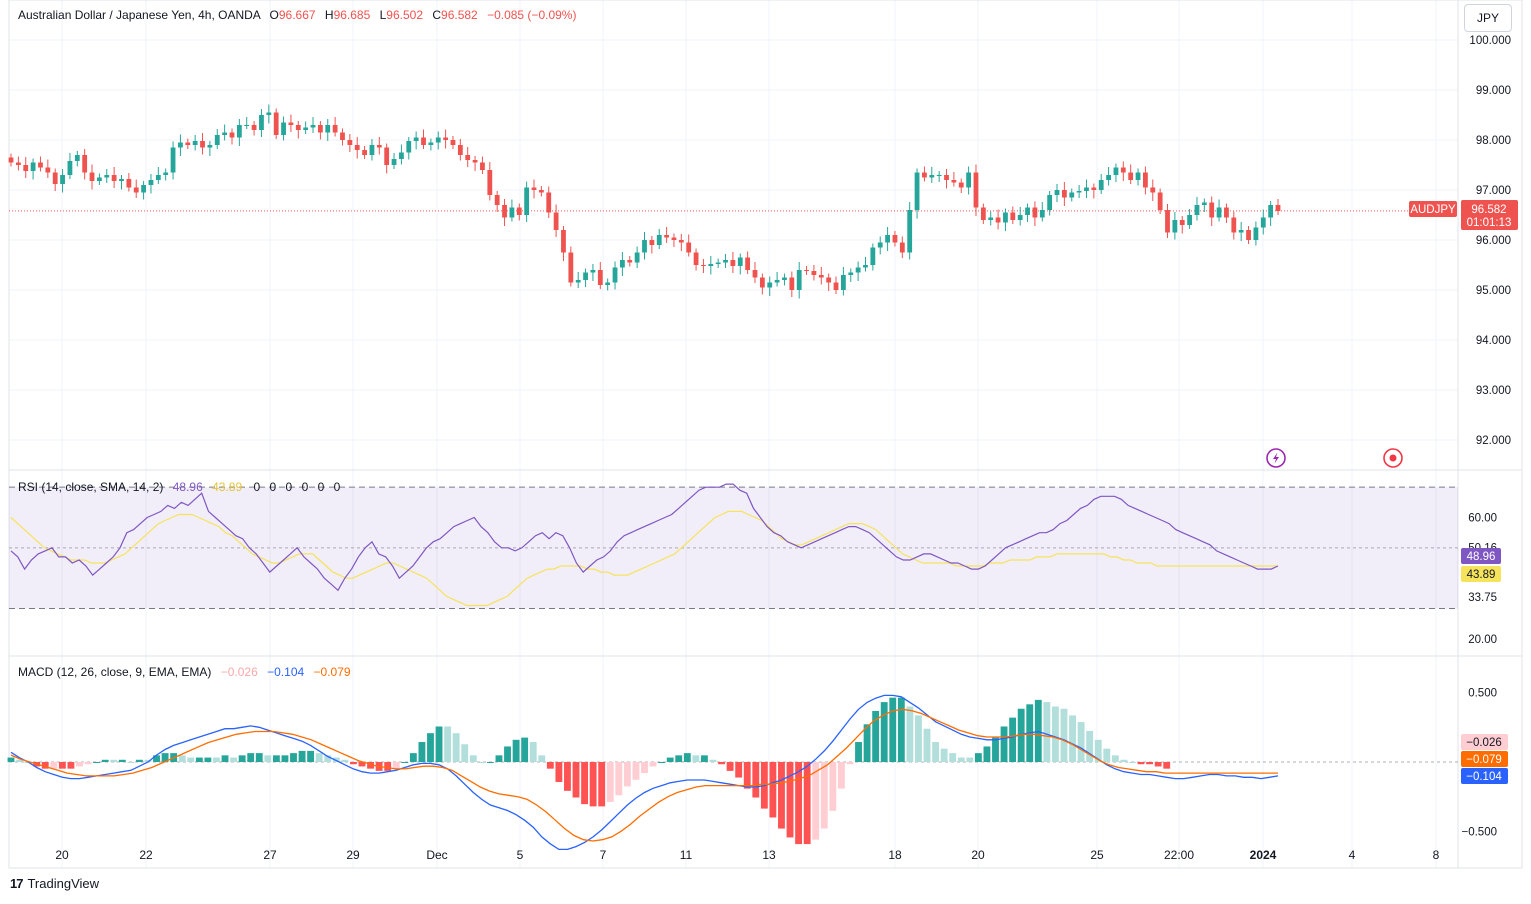 The image size is (1531, 904). I want to click on rsi-line, so click(644, 537).